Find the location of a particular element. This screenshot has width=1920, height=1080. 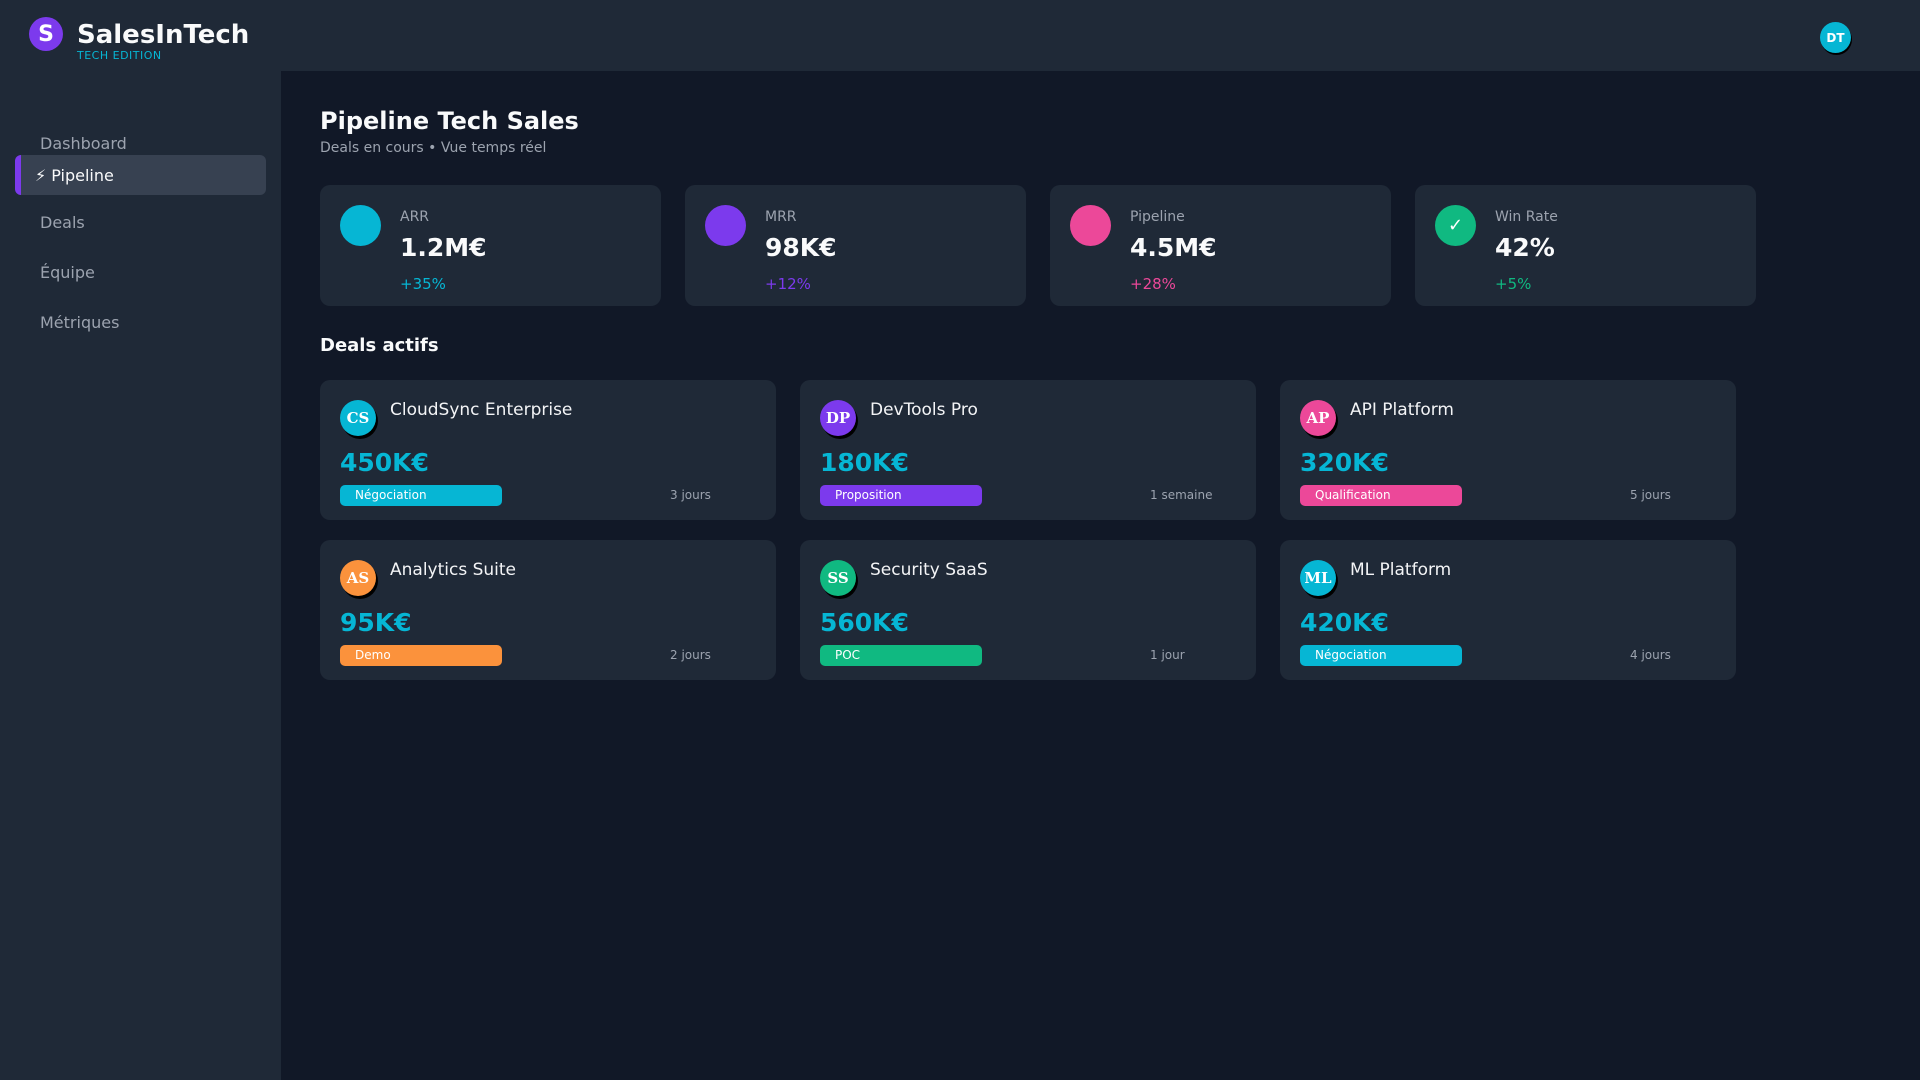

sidebar-item-label: Pipeline is located at coordinates (82, 175).